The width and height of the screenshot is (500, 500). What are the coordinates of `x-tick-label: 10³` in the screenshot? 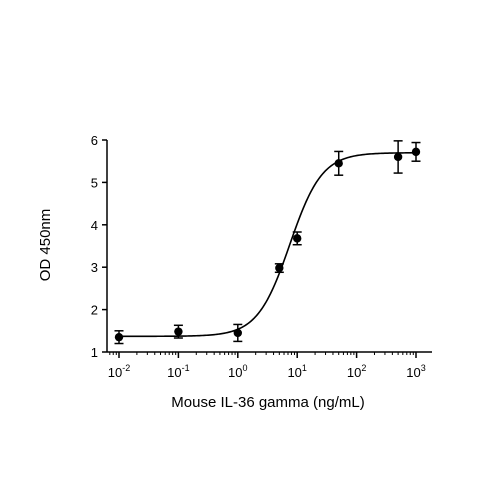 It's located at (415, 371).